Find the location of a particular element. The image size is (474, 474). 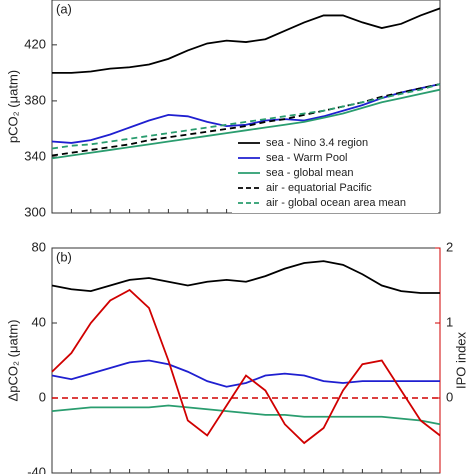

panel-label: (a) is located at coordinates (64, 8).